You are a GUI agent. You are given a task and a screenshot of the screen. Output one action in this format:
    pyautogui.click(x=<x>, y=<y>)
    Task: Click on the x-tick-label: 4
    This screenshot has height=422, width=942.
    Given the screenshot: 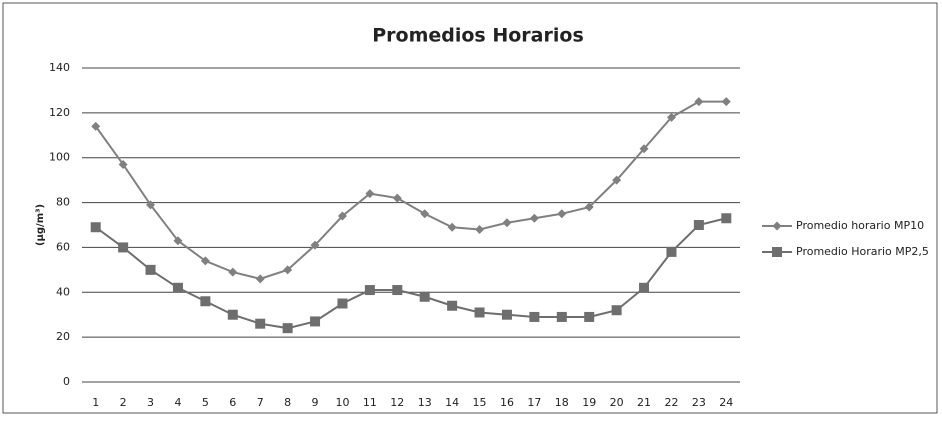 What is the action you would take?
    pyautogui.click(x=177, y=402)
    